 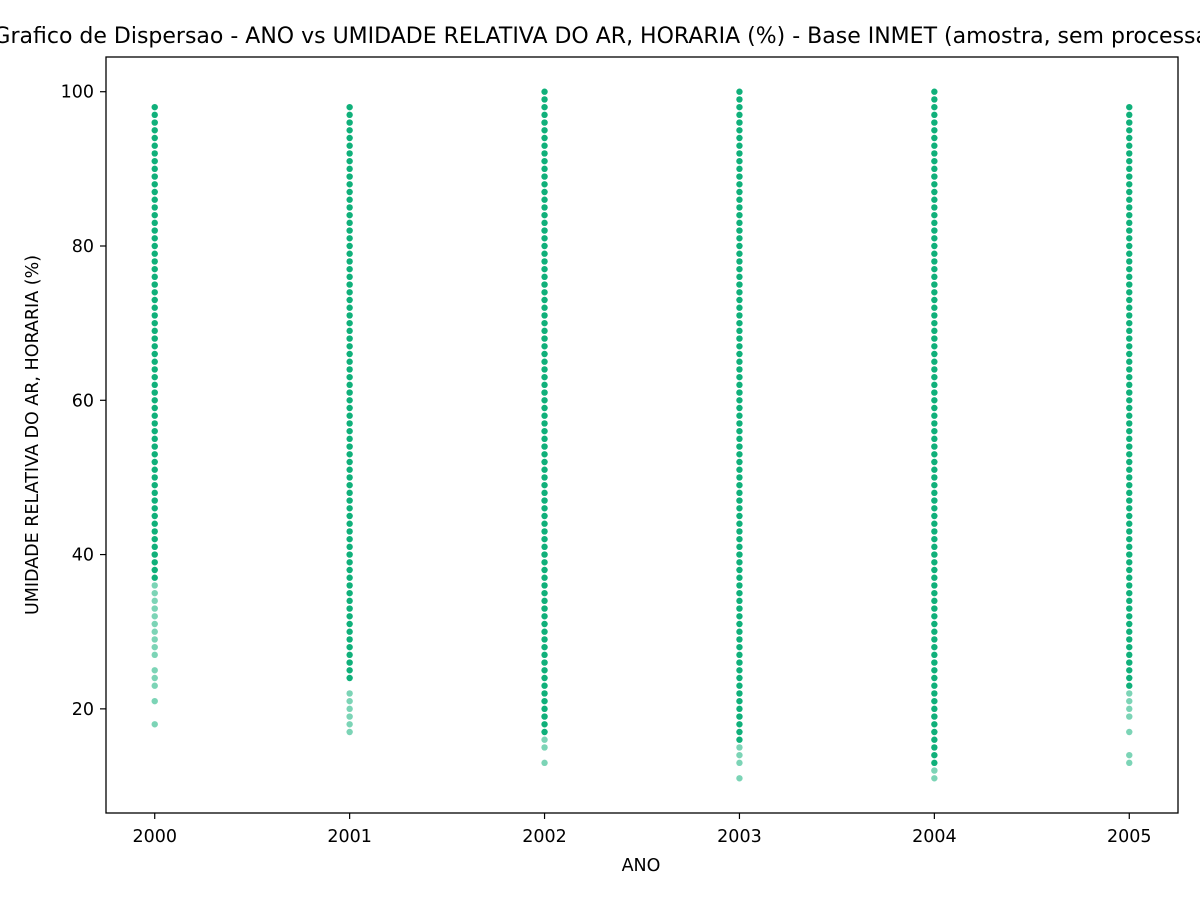 I want to click on y-tick-label: 60, so click(x=83, y=401).